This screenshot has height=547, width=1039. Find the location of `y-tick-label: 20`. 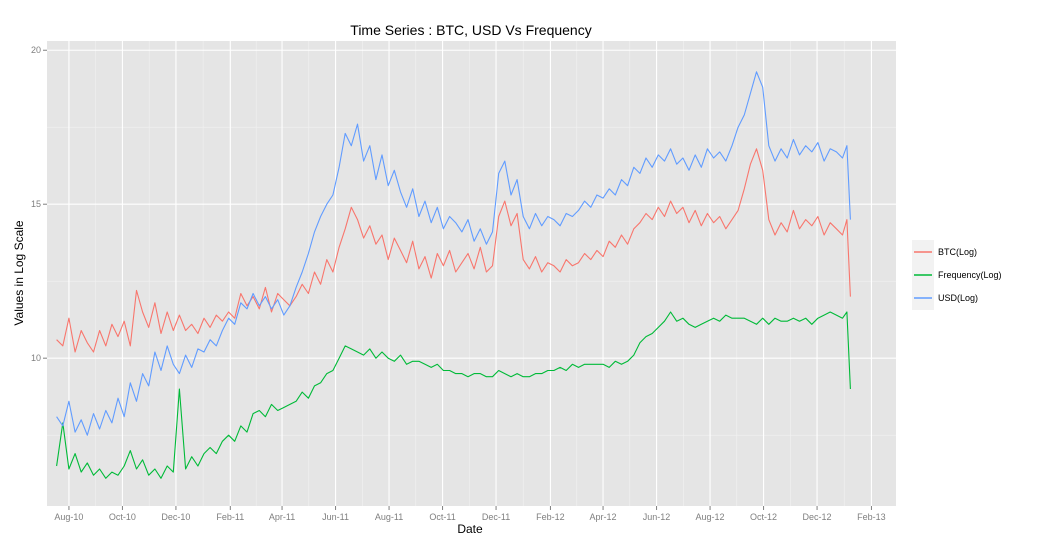

y-tick-label: 20 is located at coordinates (36, 50).